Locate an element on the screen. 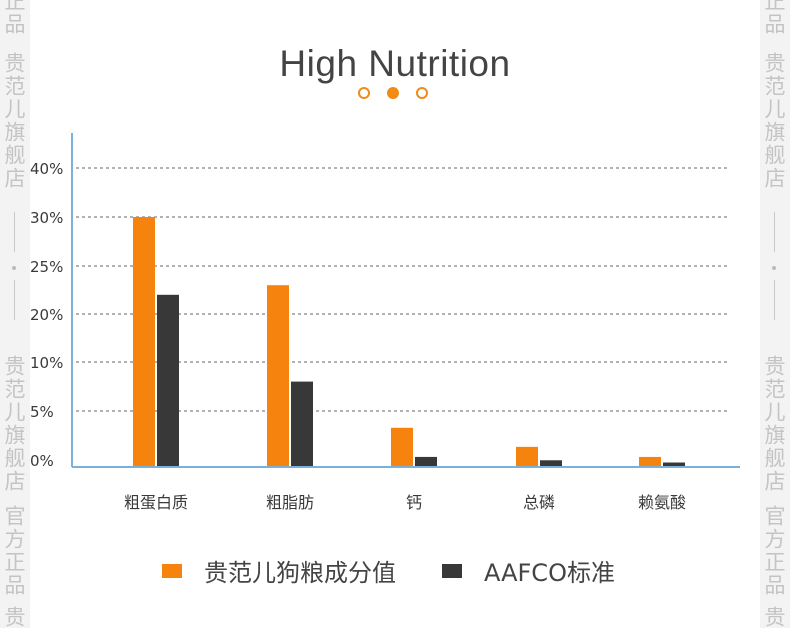 This screenshot has width=790, height=628. x-tick-label: 粗脂肪 is located at coordinates (290, 502).